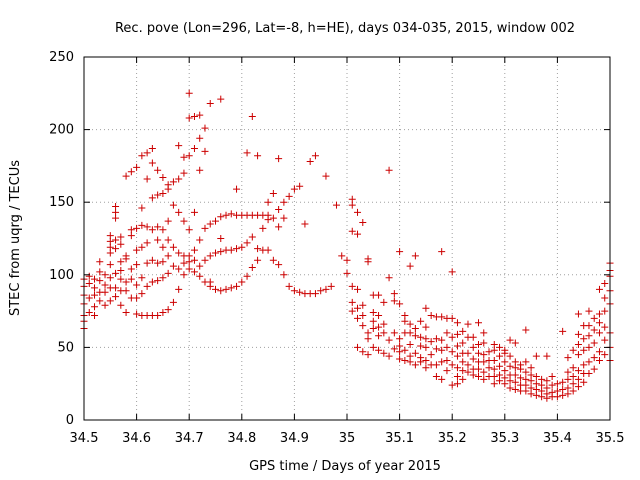 This screenshot has height=480, width=640. I want to click on y-tick-label: 150, so click(61, 202).